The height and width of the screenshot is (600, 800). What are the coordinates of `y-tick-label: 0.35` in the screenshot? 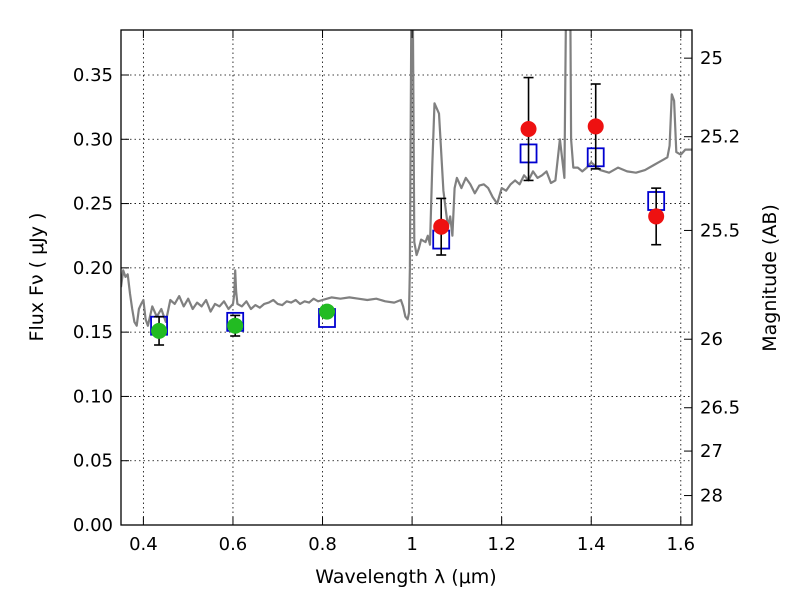 It's located at (93, 75).